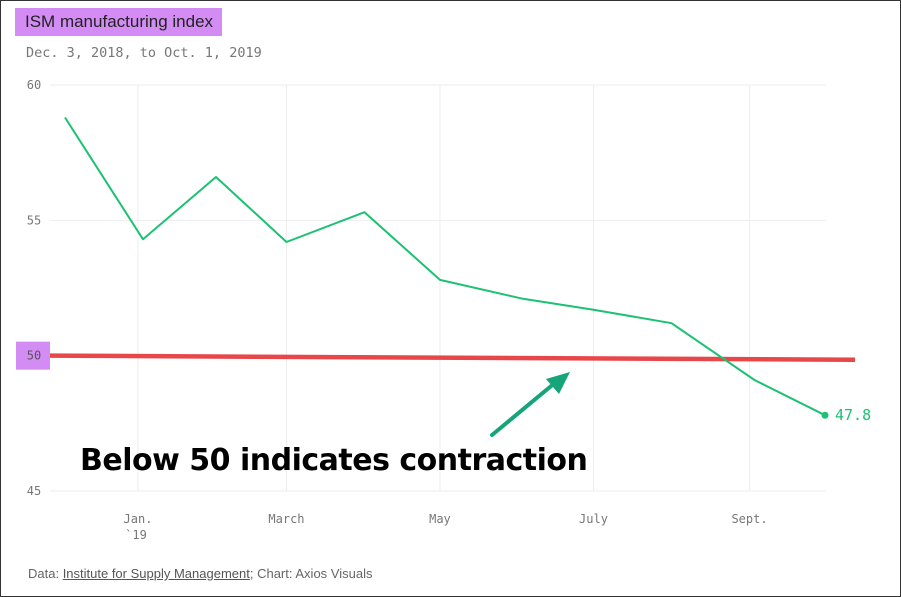  Describe the element at coordinates (144, 53) in the screenshot. I see `chart-subtitle: Dec. 3, 2018, to Oct. 1, 2019` at that location.